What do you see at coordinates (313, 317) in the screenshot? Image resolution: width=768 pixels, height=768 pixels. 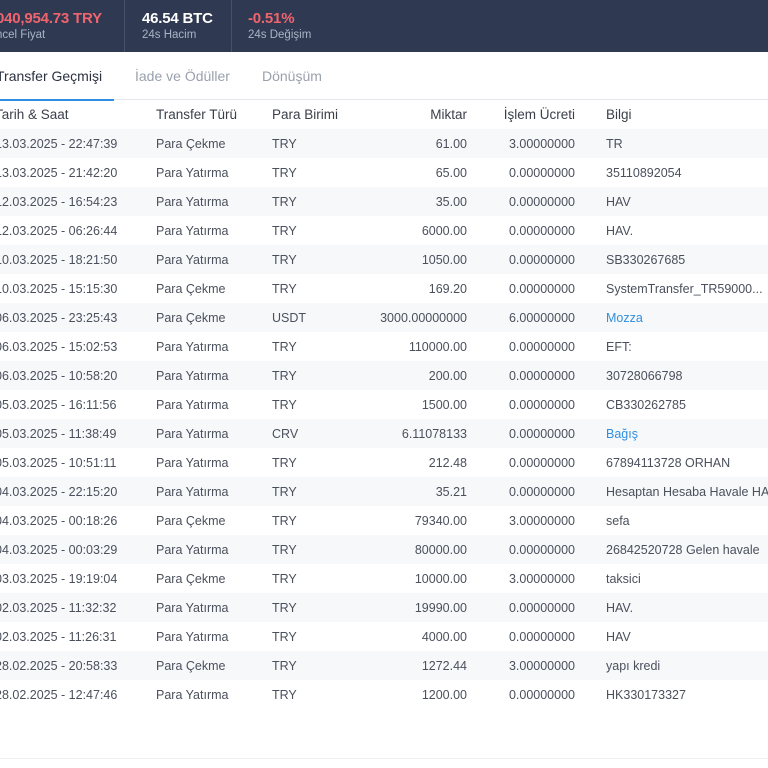 I see `cell-currency: USDT` at bounding box center [313, 317].